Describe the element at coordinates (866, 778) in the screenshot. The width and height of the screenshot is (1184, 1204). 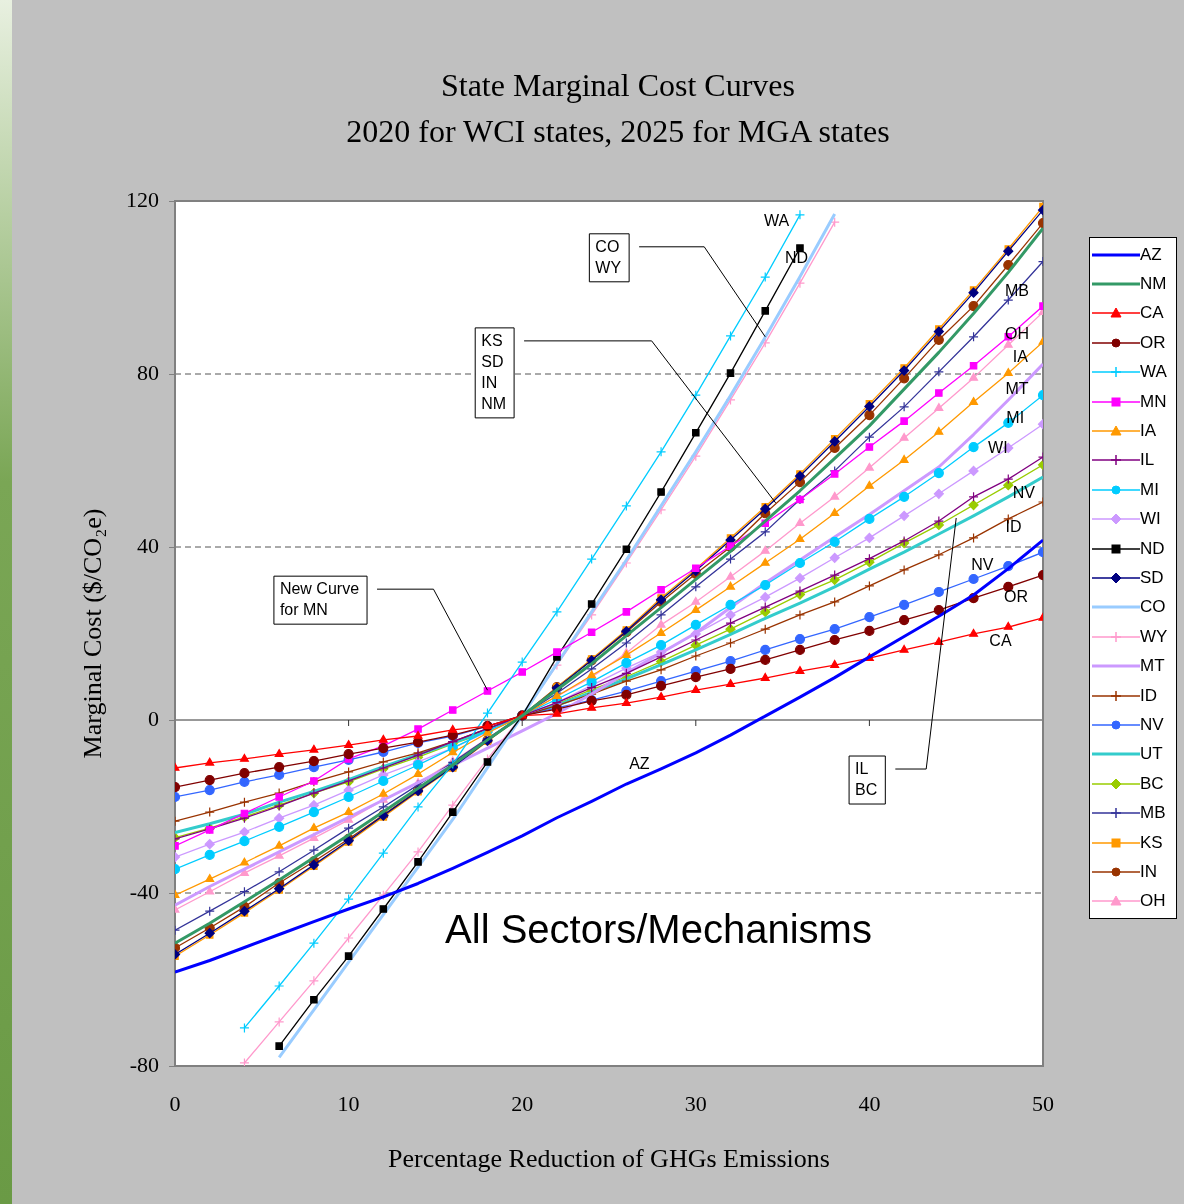
I see `annotation: IL BC` at that location.